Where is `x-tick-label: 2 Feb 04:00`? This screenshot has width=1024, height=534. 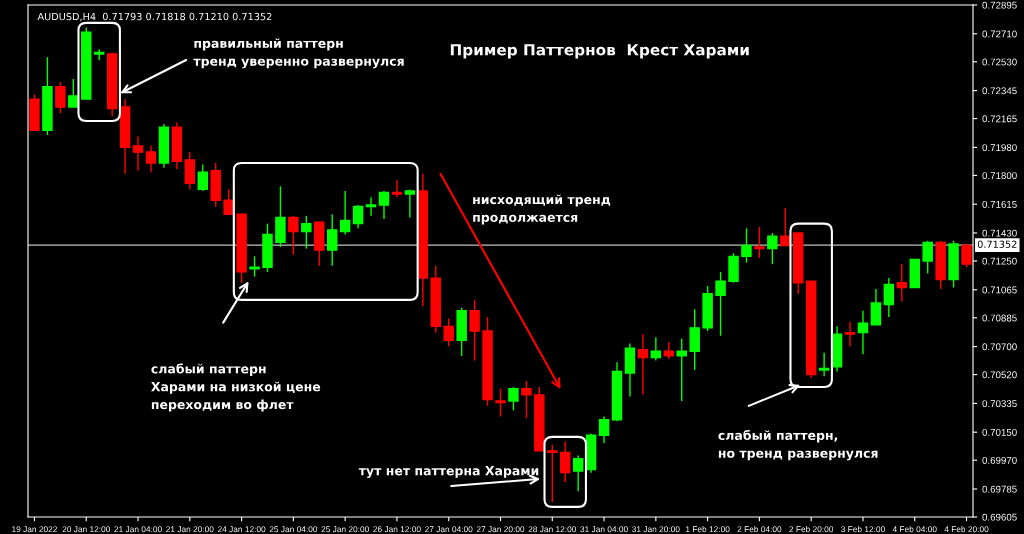
x-tick-label: 2 Feb 04:00 is located at coordinates (759, 529).